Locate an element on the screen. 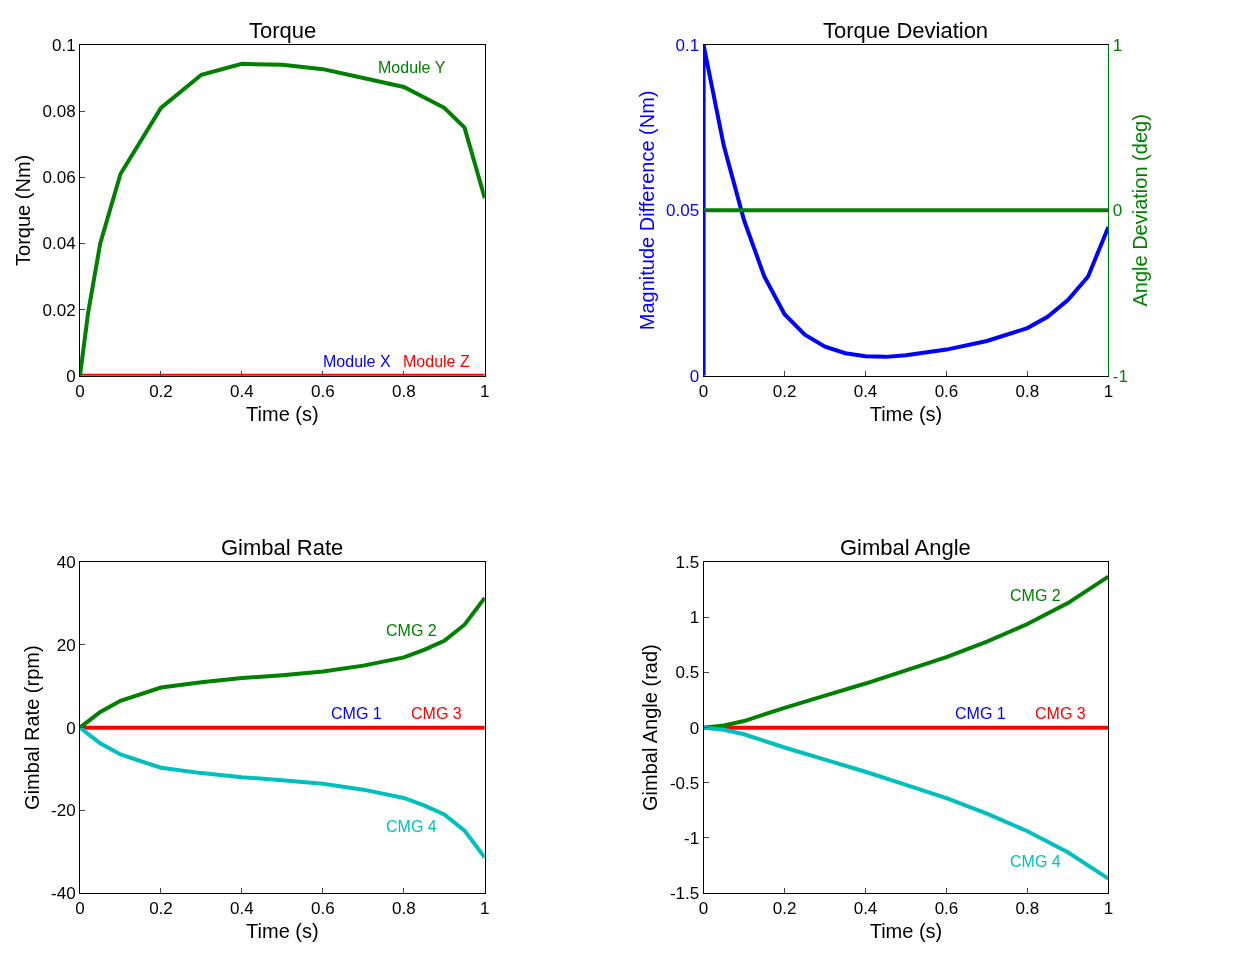  series-label: Module Y is located at coordinates (412, 67).